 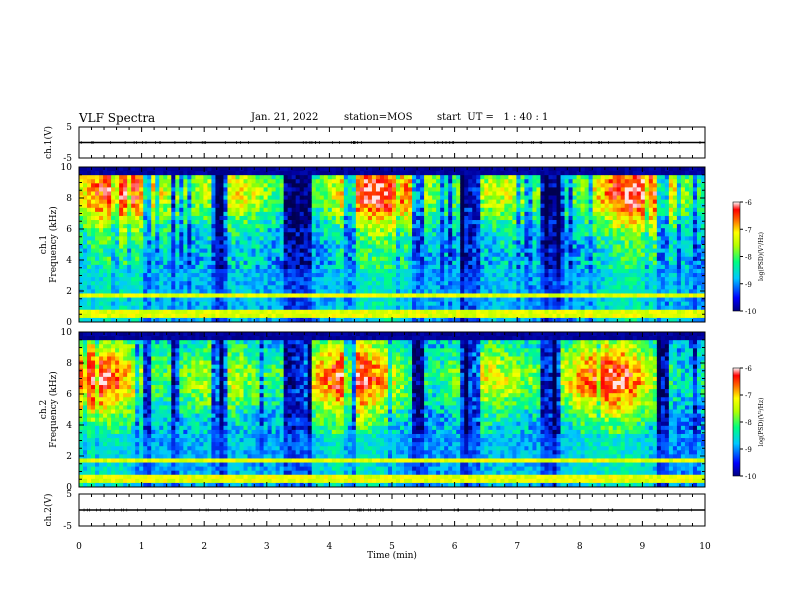 What do you see at coordinates (750, 477) in the screenshot?
I see `ch2-spectrum-panel-colorbar-tick-label: -10` at bounding box center [750, 477].